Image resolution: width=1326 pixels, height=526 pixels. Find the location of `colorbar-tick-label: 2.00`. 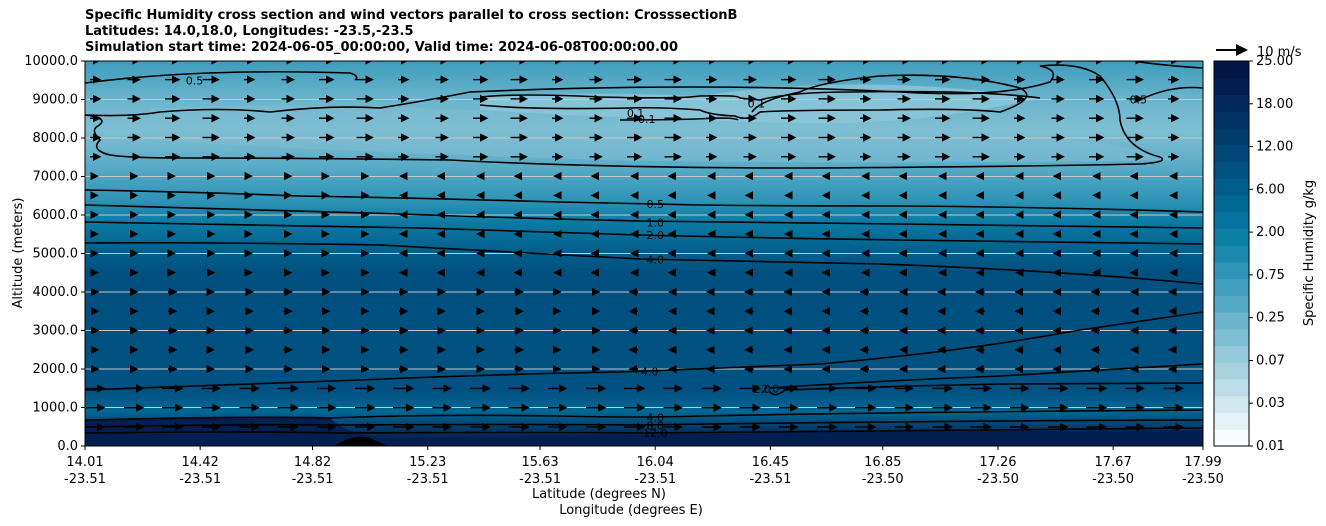

colorbar-tick-label: 2.00 is located at coordinates (1270, 232).